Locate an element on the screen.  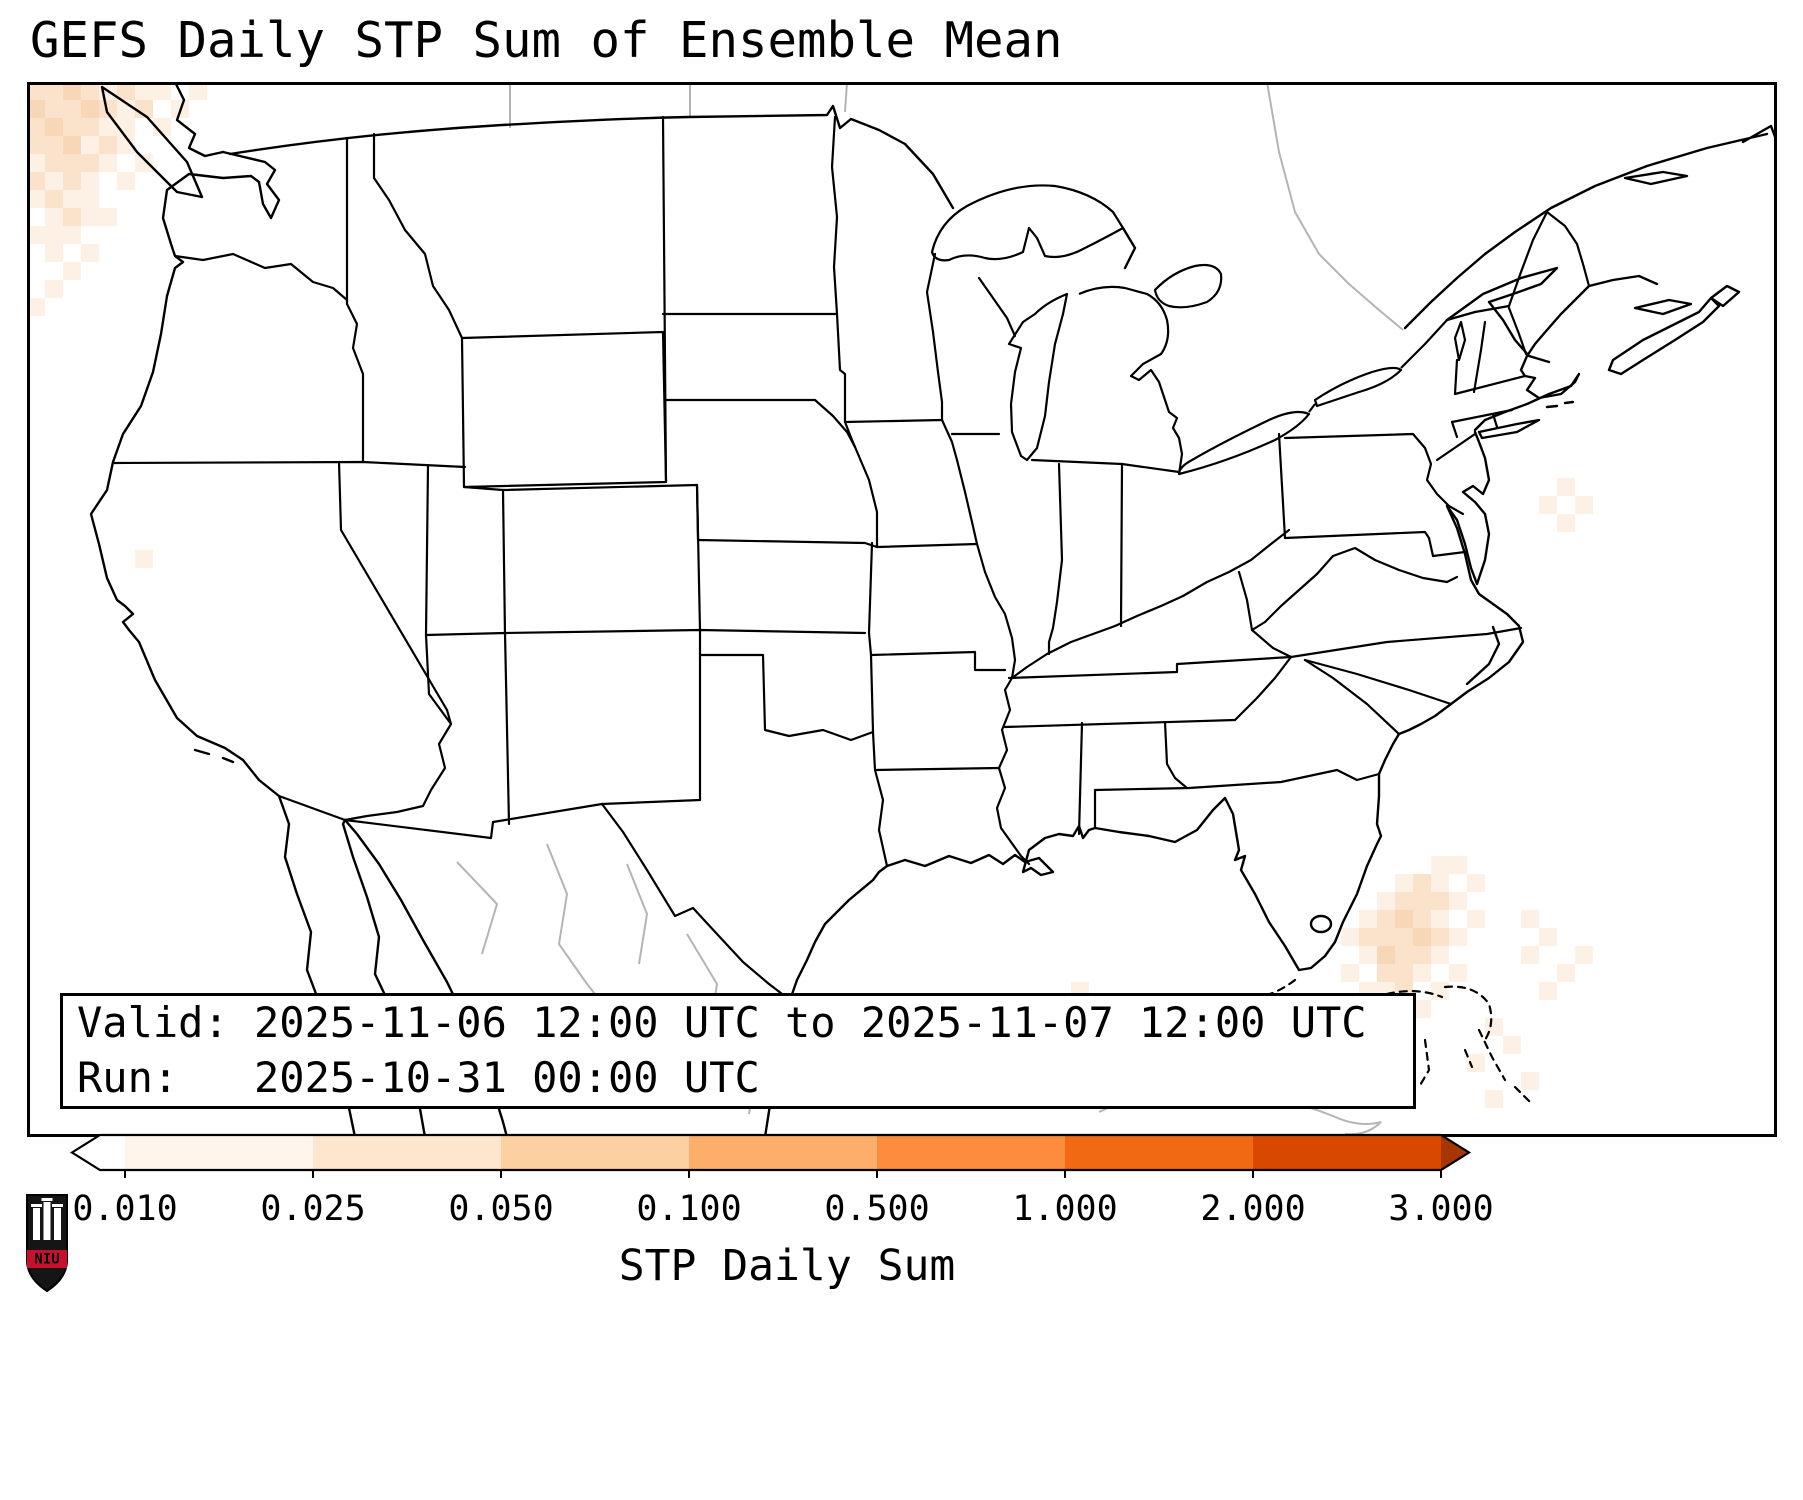
colorbar-title: STP Daily Sum is located at coordinates (787, 1266).